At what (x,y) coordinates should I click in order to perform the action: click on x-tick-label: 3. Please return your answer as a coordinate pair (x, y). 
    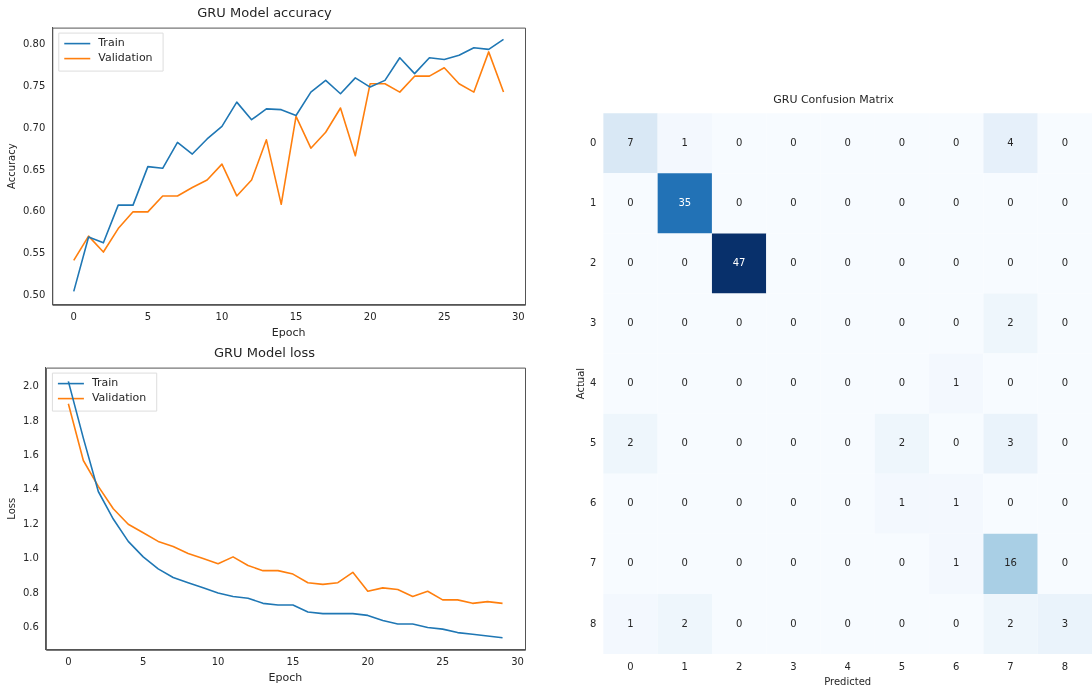
    Looking at the image, I should click on (793, 666).